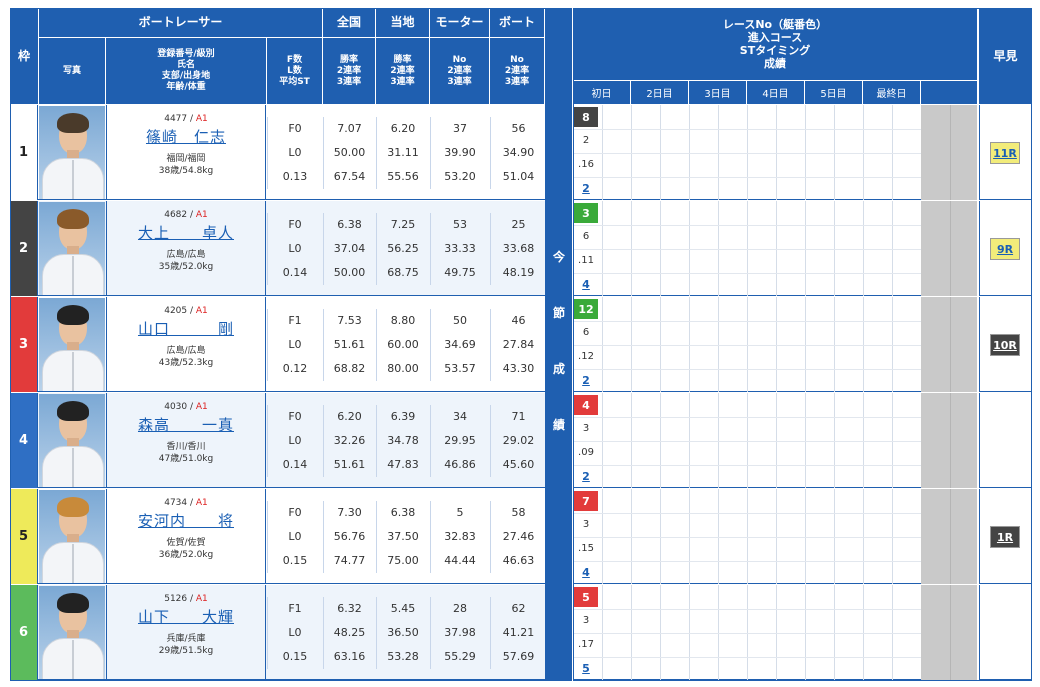 The height and width of the screenshot is (687, 1040). What do you see at coordinates (518, 249) in the screenshot?
I see `boat-stats: 25 33.68 48.19` at bounding box center [518, 249].